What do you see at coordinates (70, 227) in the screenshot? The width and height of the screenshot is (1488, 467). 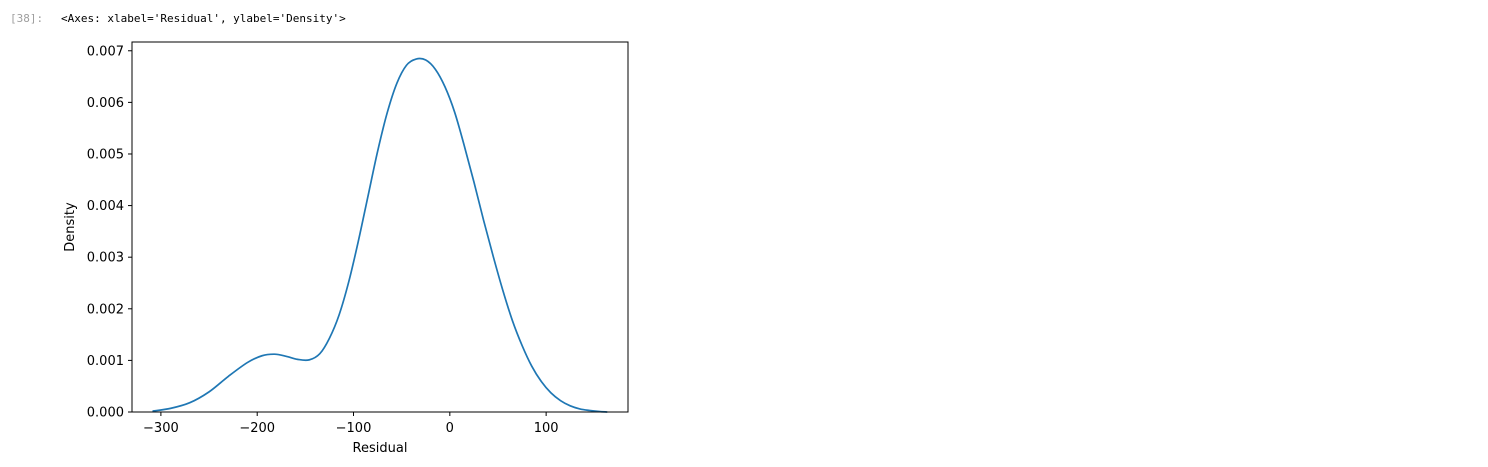 I see `y-axis-label: Density` at bounding box center [70, 227].